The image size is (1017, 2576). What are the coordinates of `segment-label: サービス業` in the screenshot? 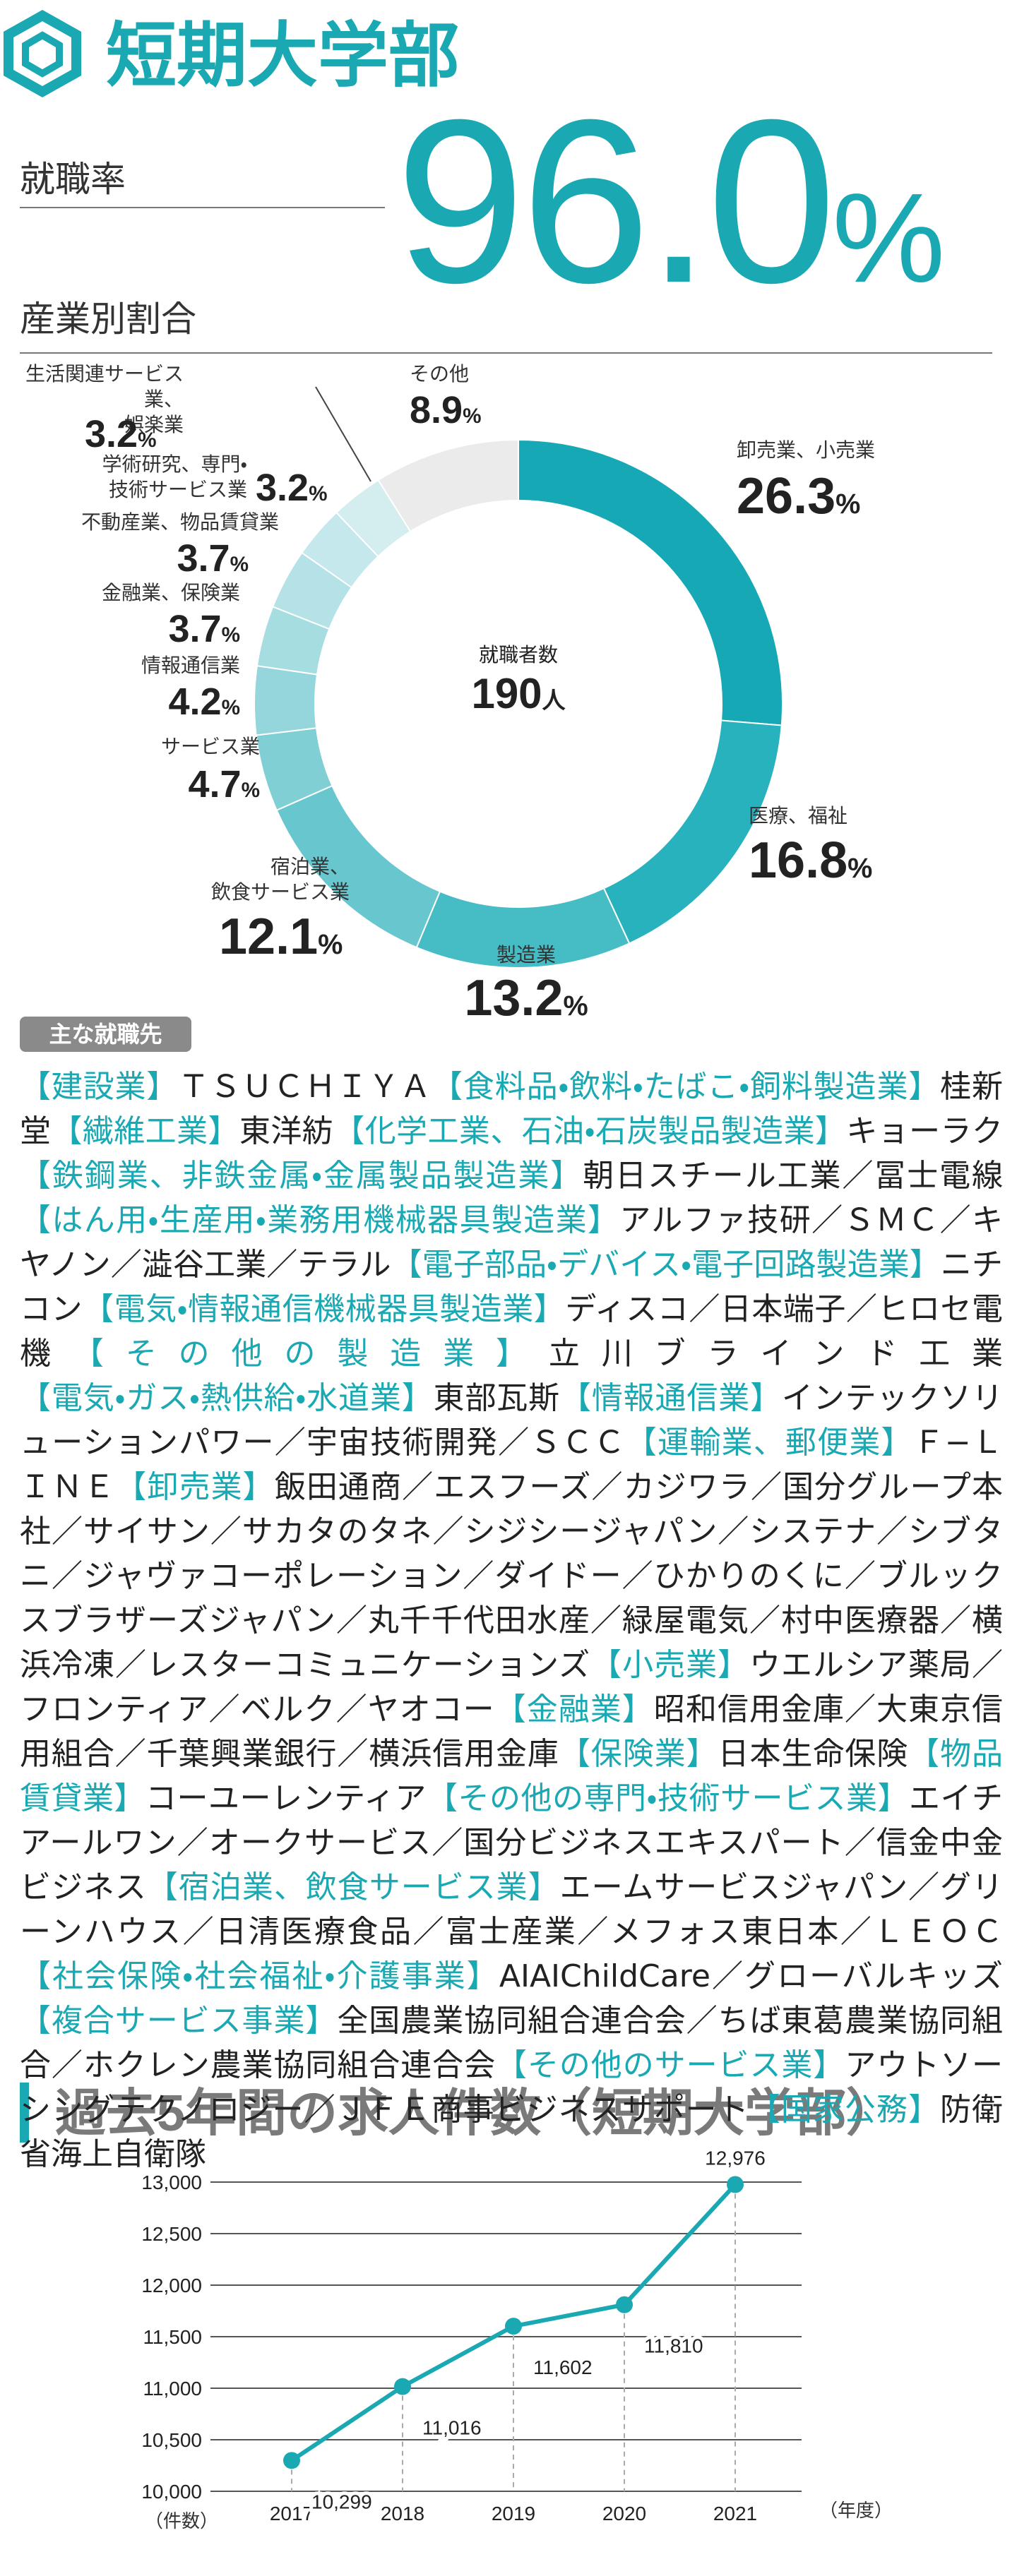 It's located at (210, 746).